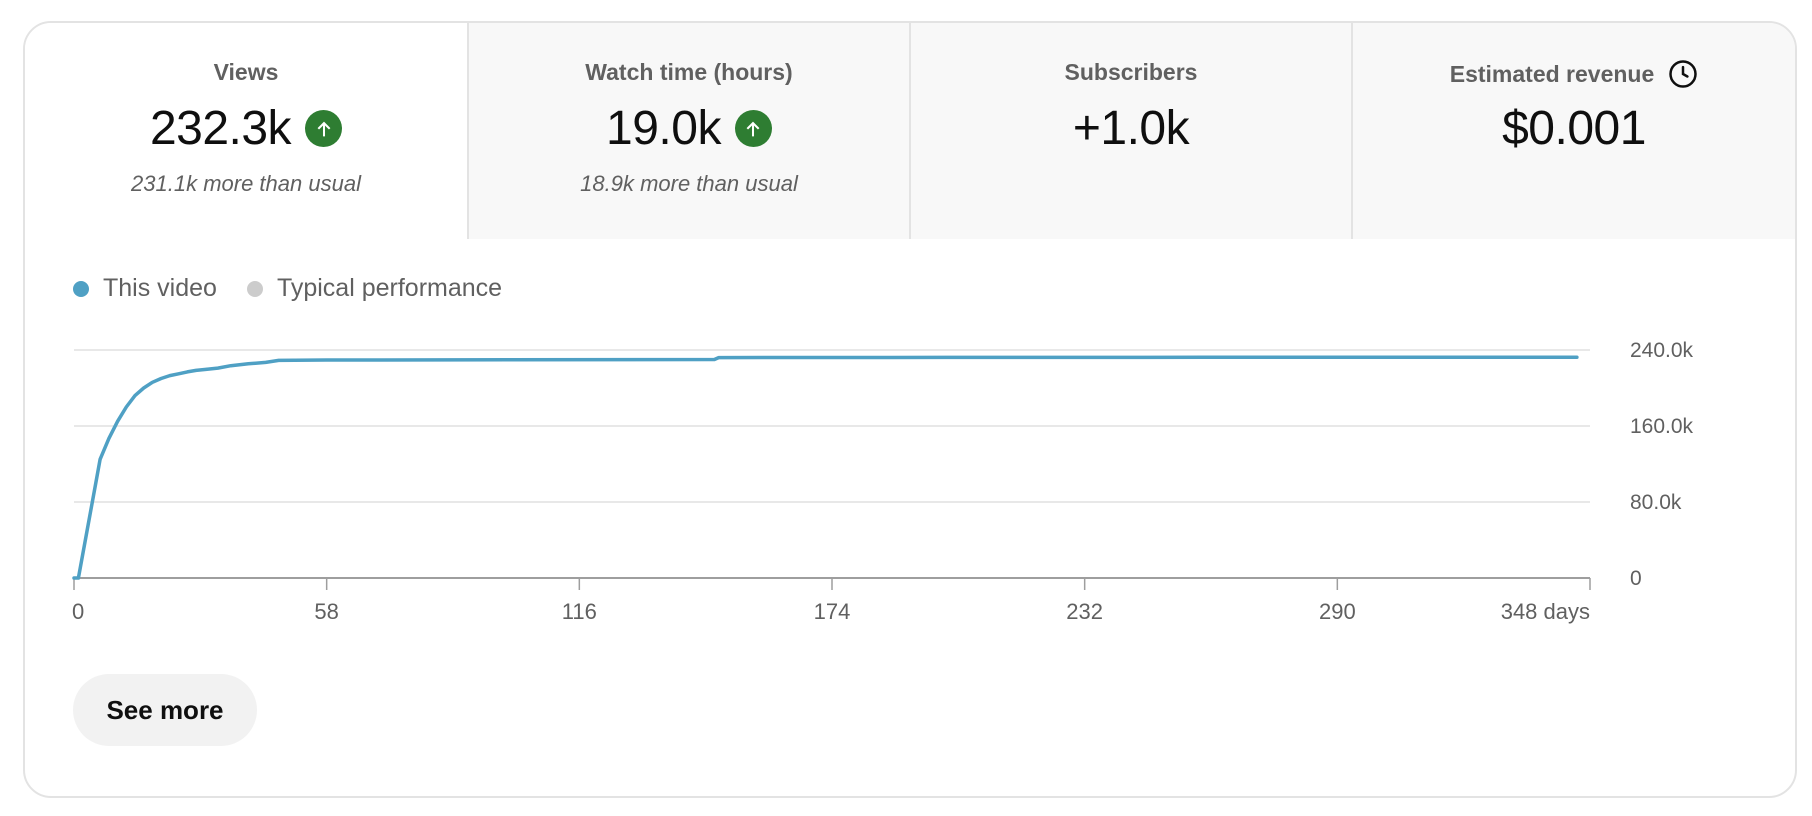  I want to click on legend-this-video: This video, so click(145, 288).